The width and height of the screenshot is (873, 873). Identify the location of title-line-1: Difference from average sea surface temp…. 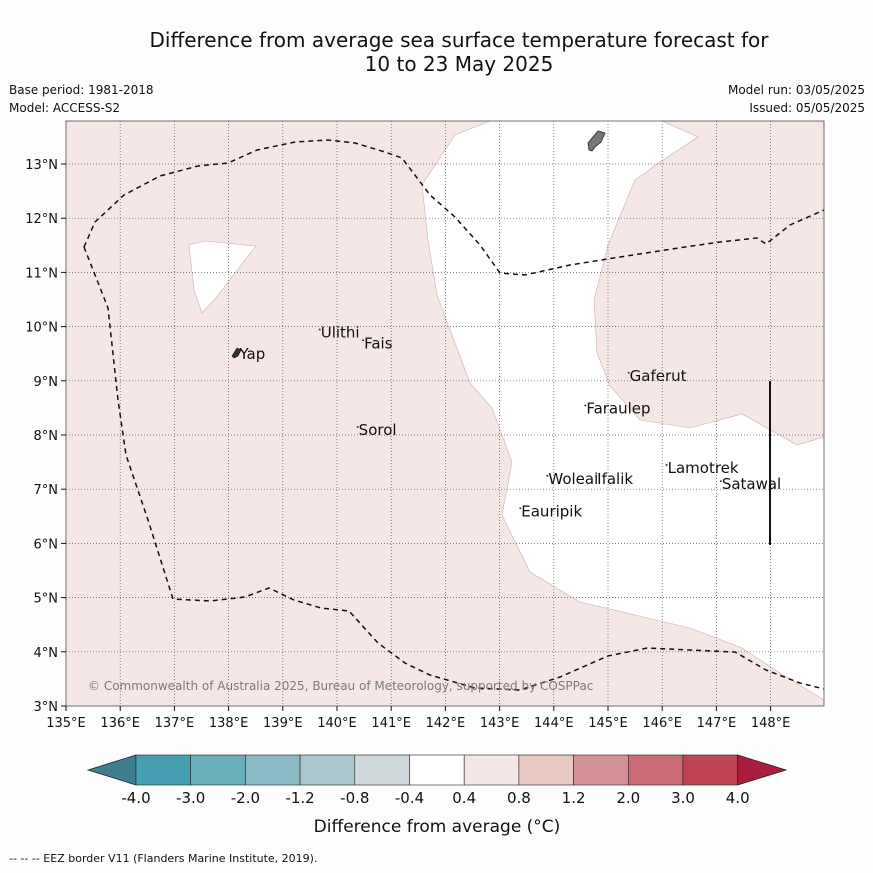
(459, 40).